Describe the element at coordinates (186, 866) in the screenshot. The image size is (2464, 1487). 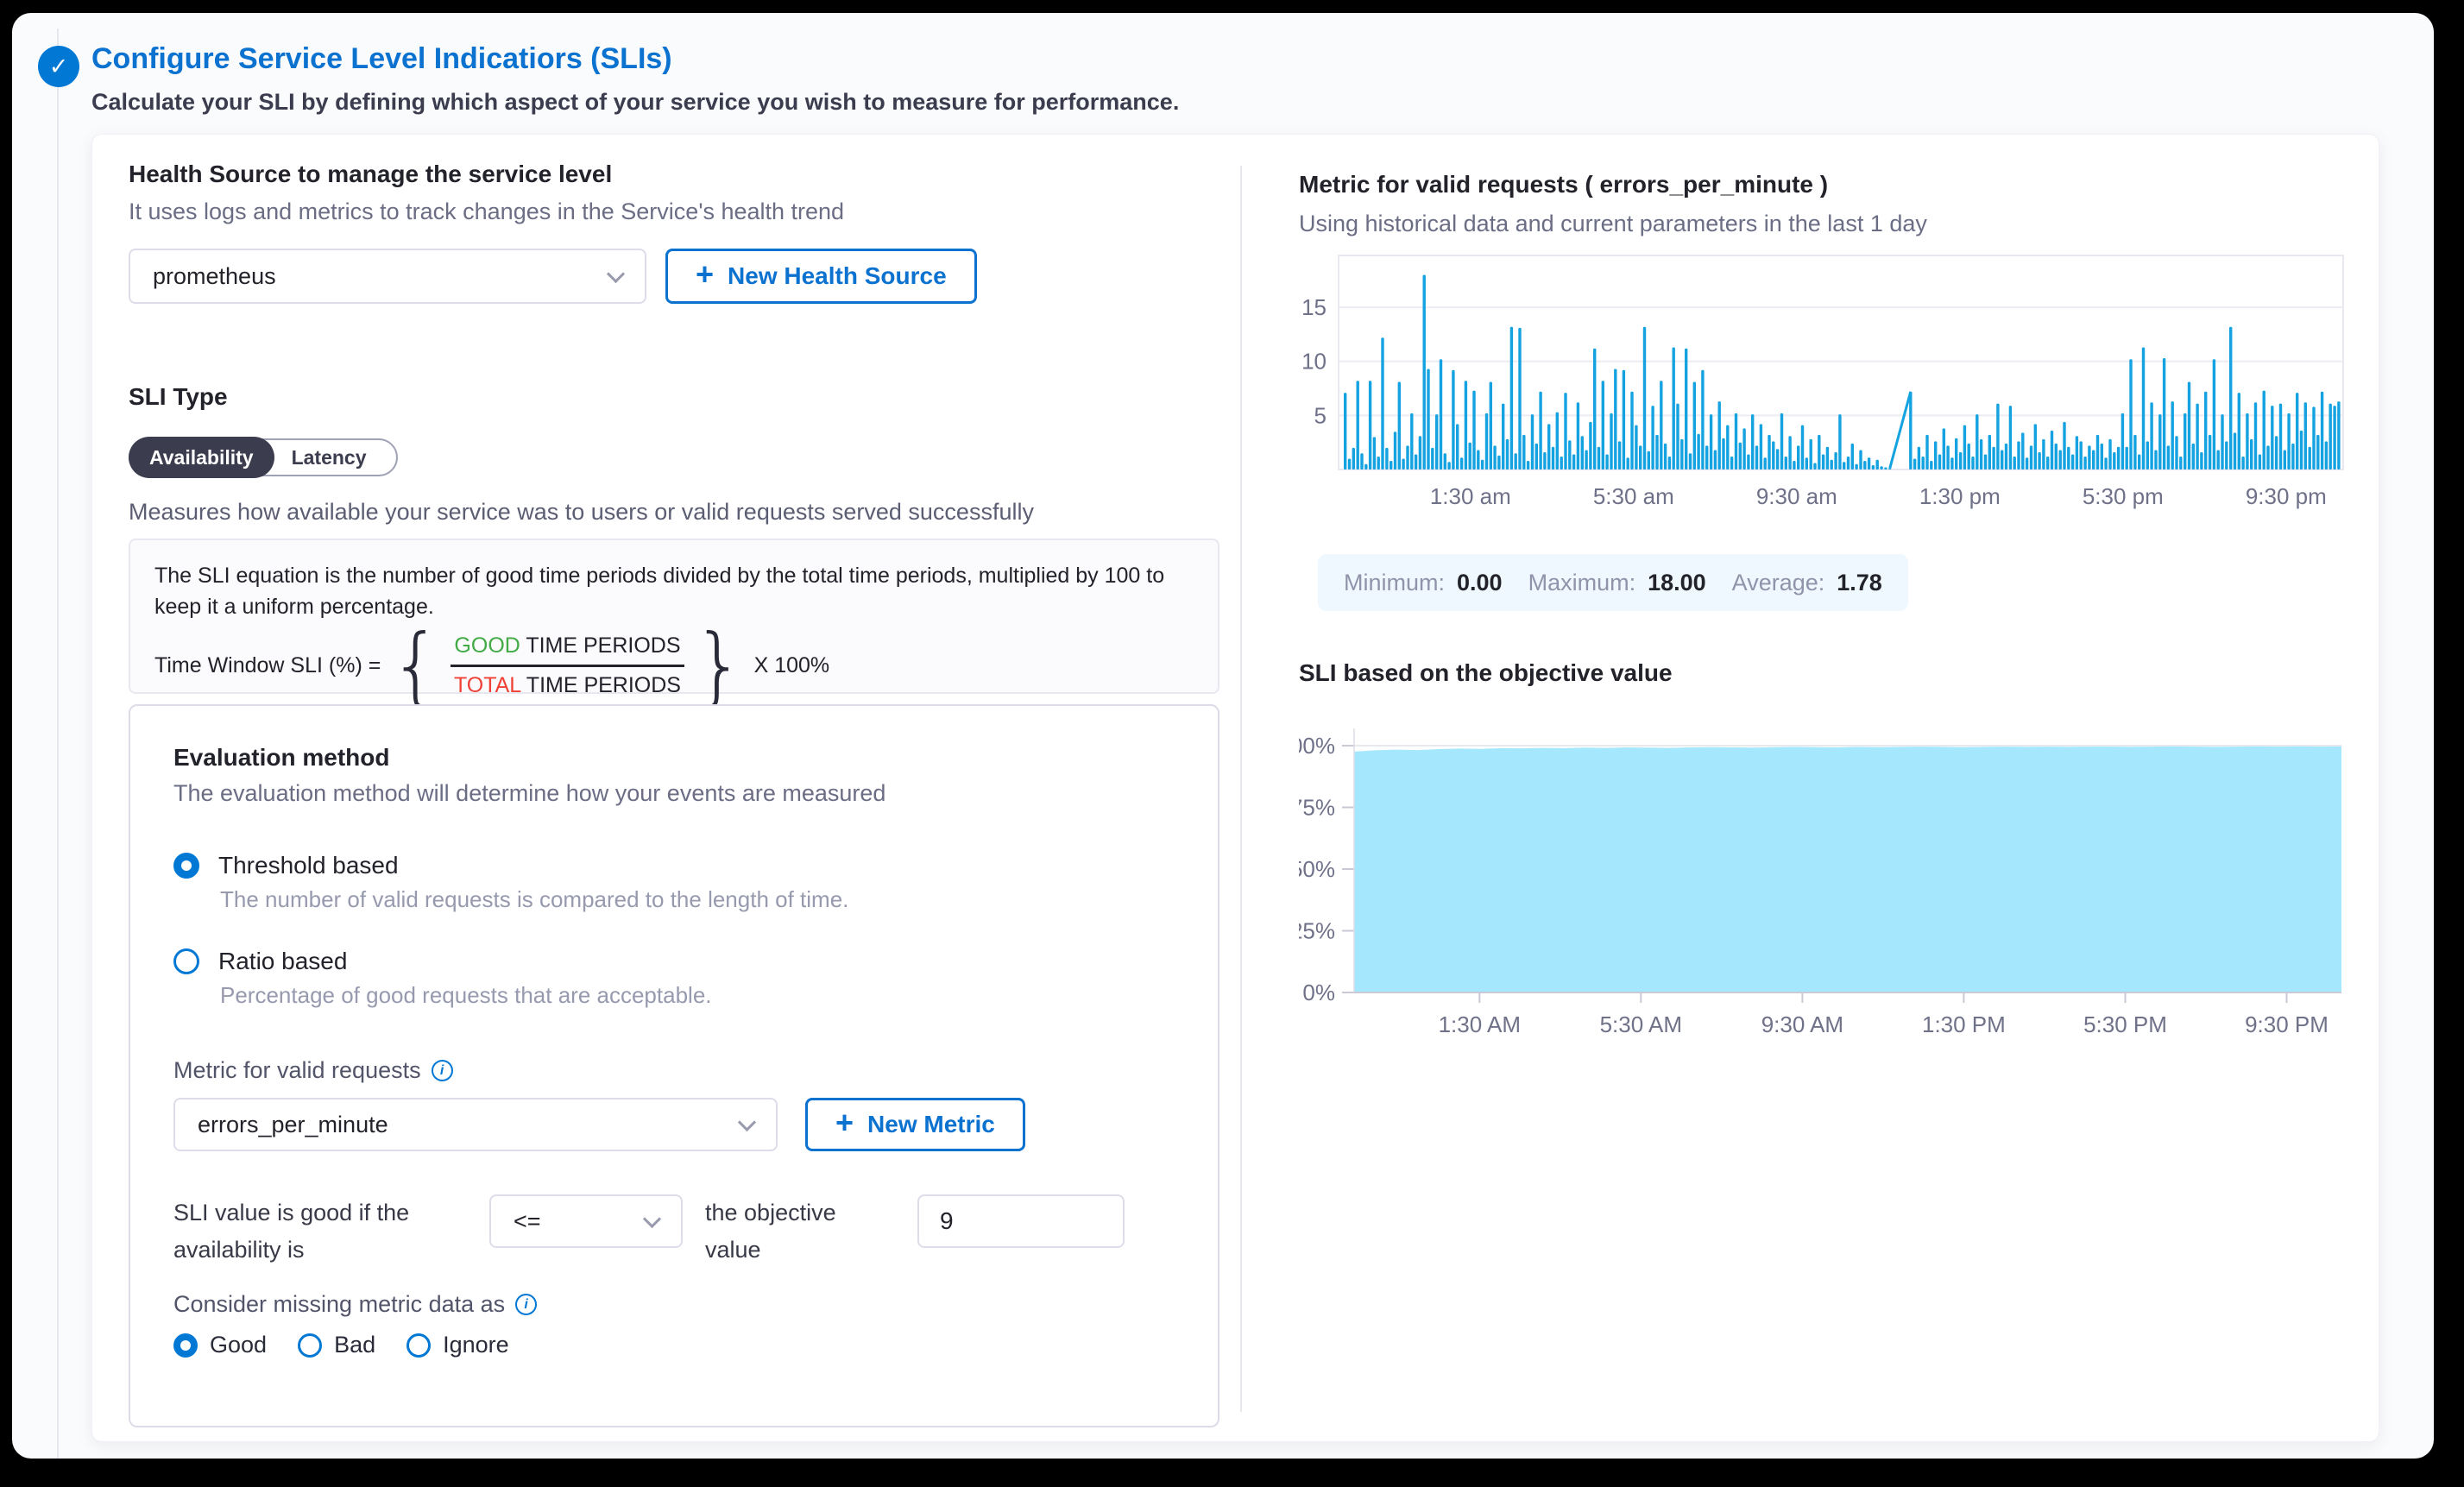
I see `threshold-based-radio` at that location.